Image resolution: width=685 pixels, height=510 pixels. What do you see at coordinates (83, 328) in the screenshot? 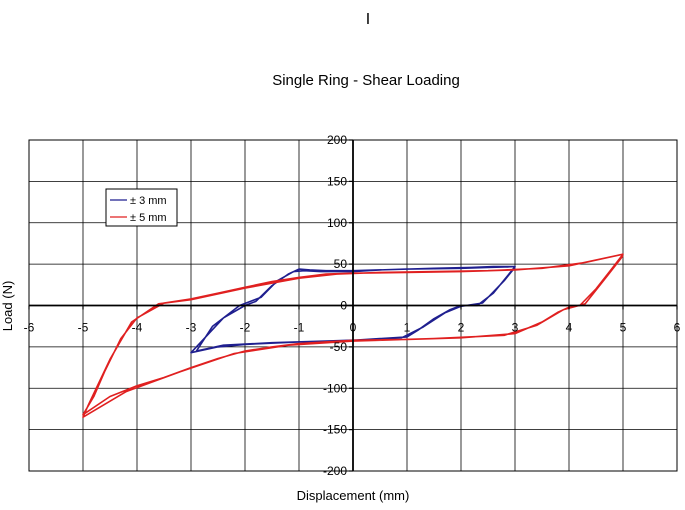
I see `x-tick-label: -5` at bounding box center [83, 328].